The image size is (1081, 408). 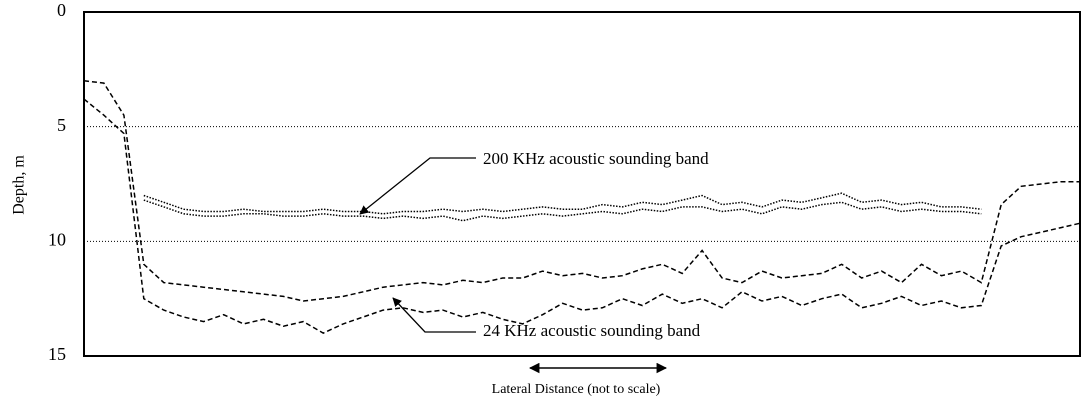 I want to click on y-axis-label: Depth, m, so click(x=19, y=185).